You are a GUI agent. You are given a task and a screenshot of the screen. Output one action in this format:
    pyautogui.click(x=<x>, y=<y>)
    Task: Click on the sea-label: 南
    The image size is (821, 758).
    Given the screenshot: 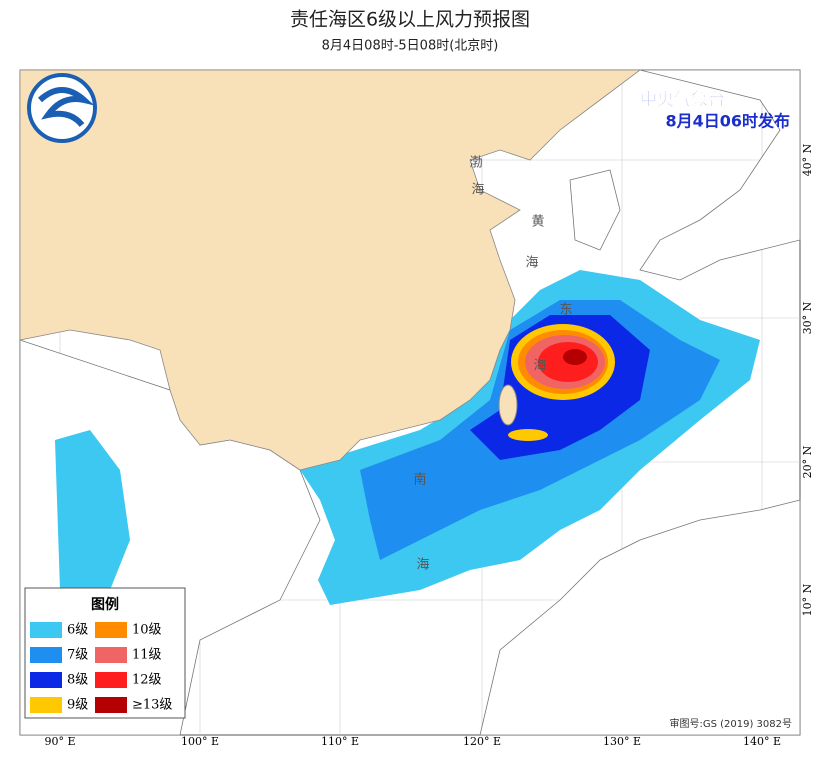 What is the action you would take?
    pyautogui.click(x=419, y=480)
    